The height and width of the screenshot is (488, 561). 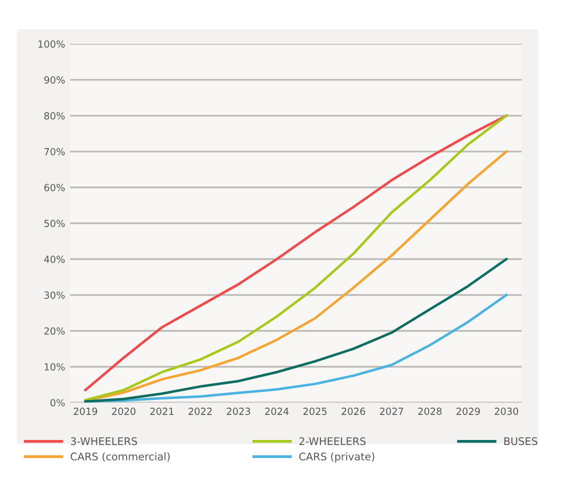 I want to click on y-tick-label: 30%, so click(x=54, y=295).